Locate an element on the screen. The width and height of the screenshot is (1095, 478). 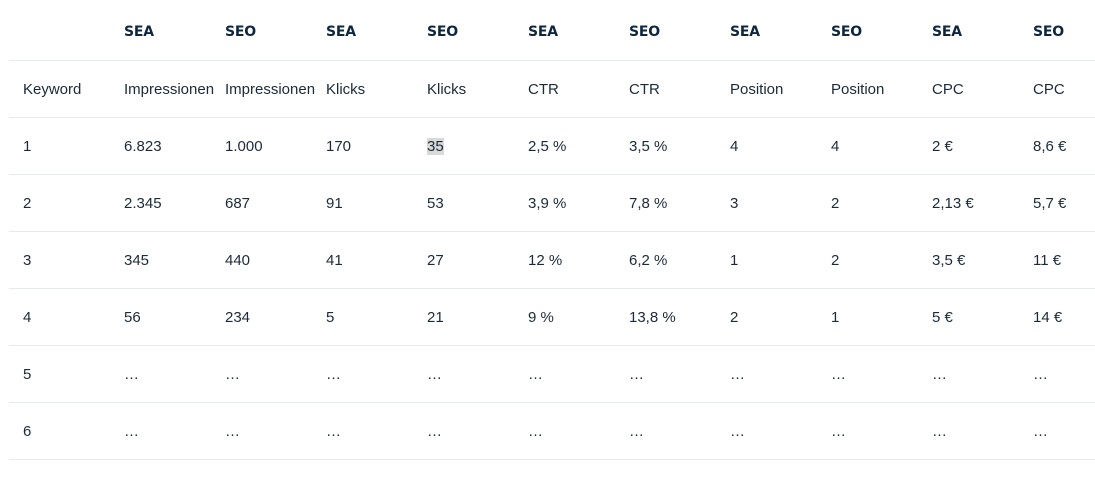
cell-value: 3,5 € is located at coordinates (949, 260).